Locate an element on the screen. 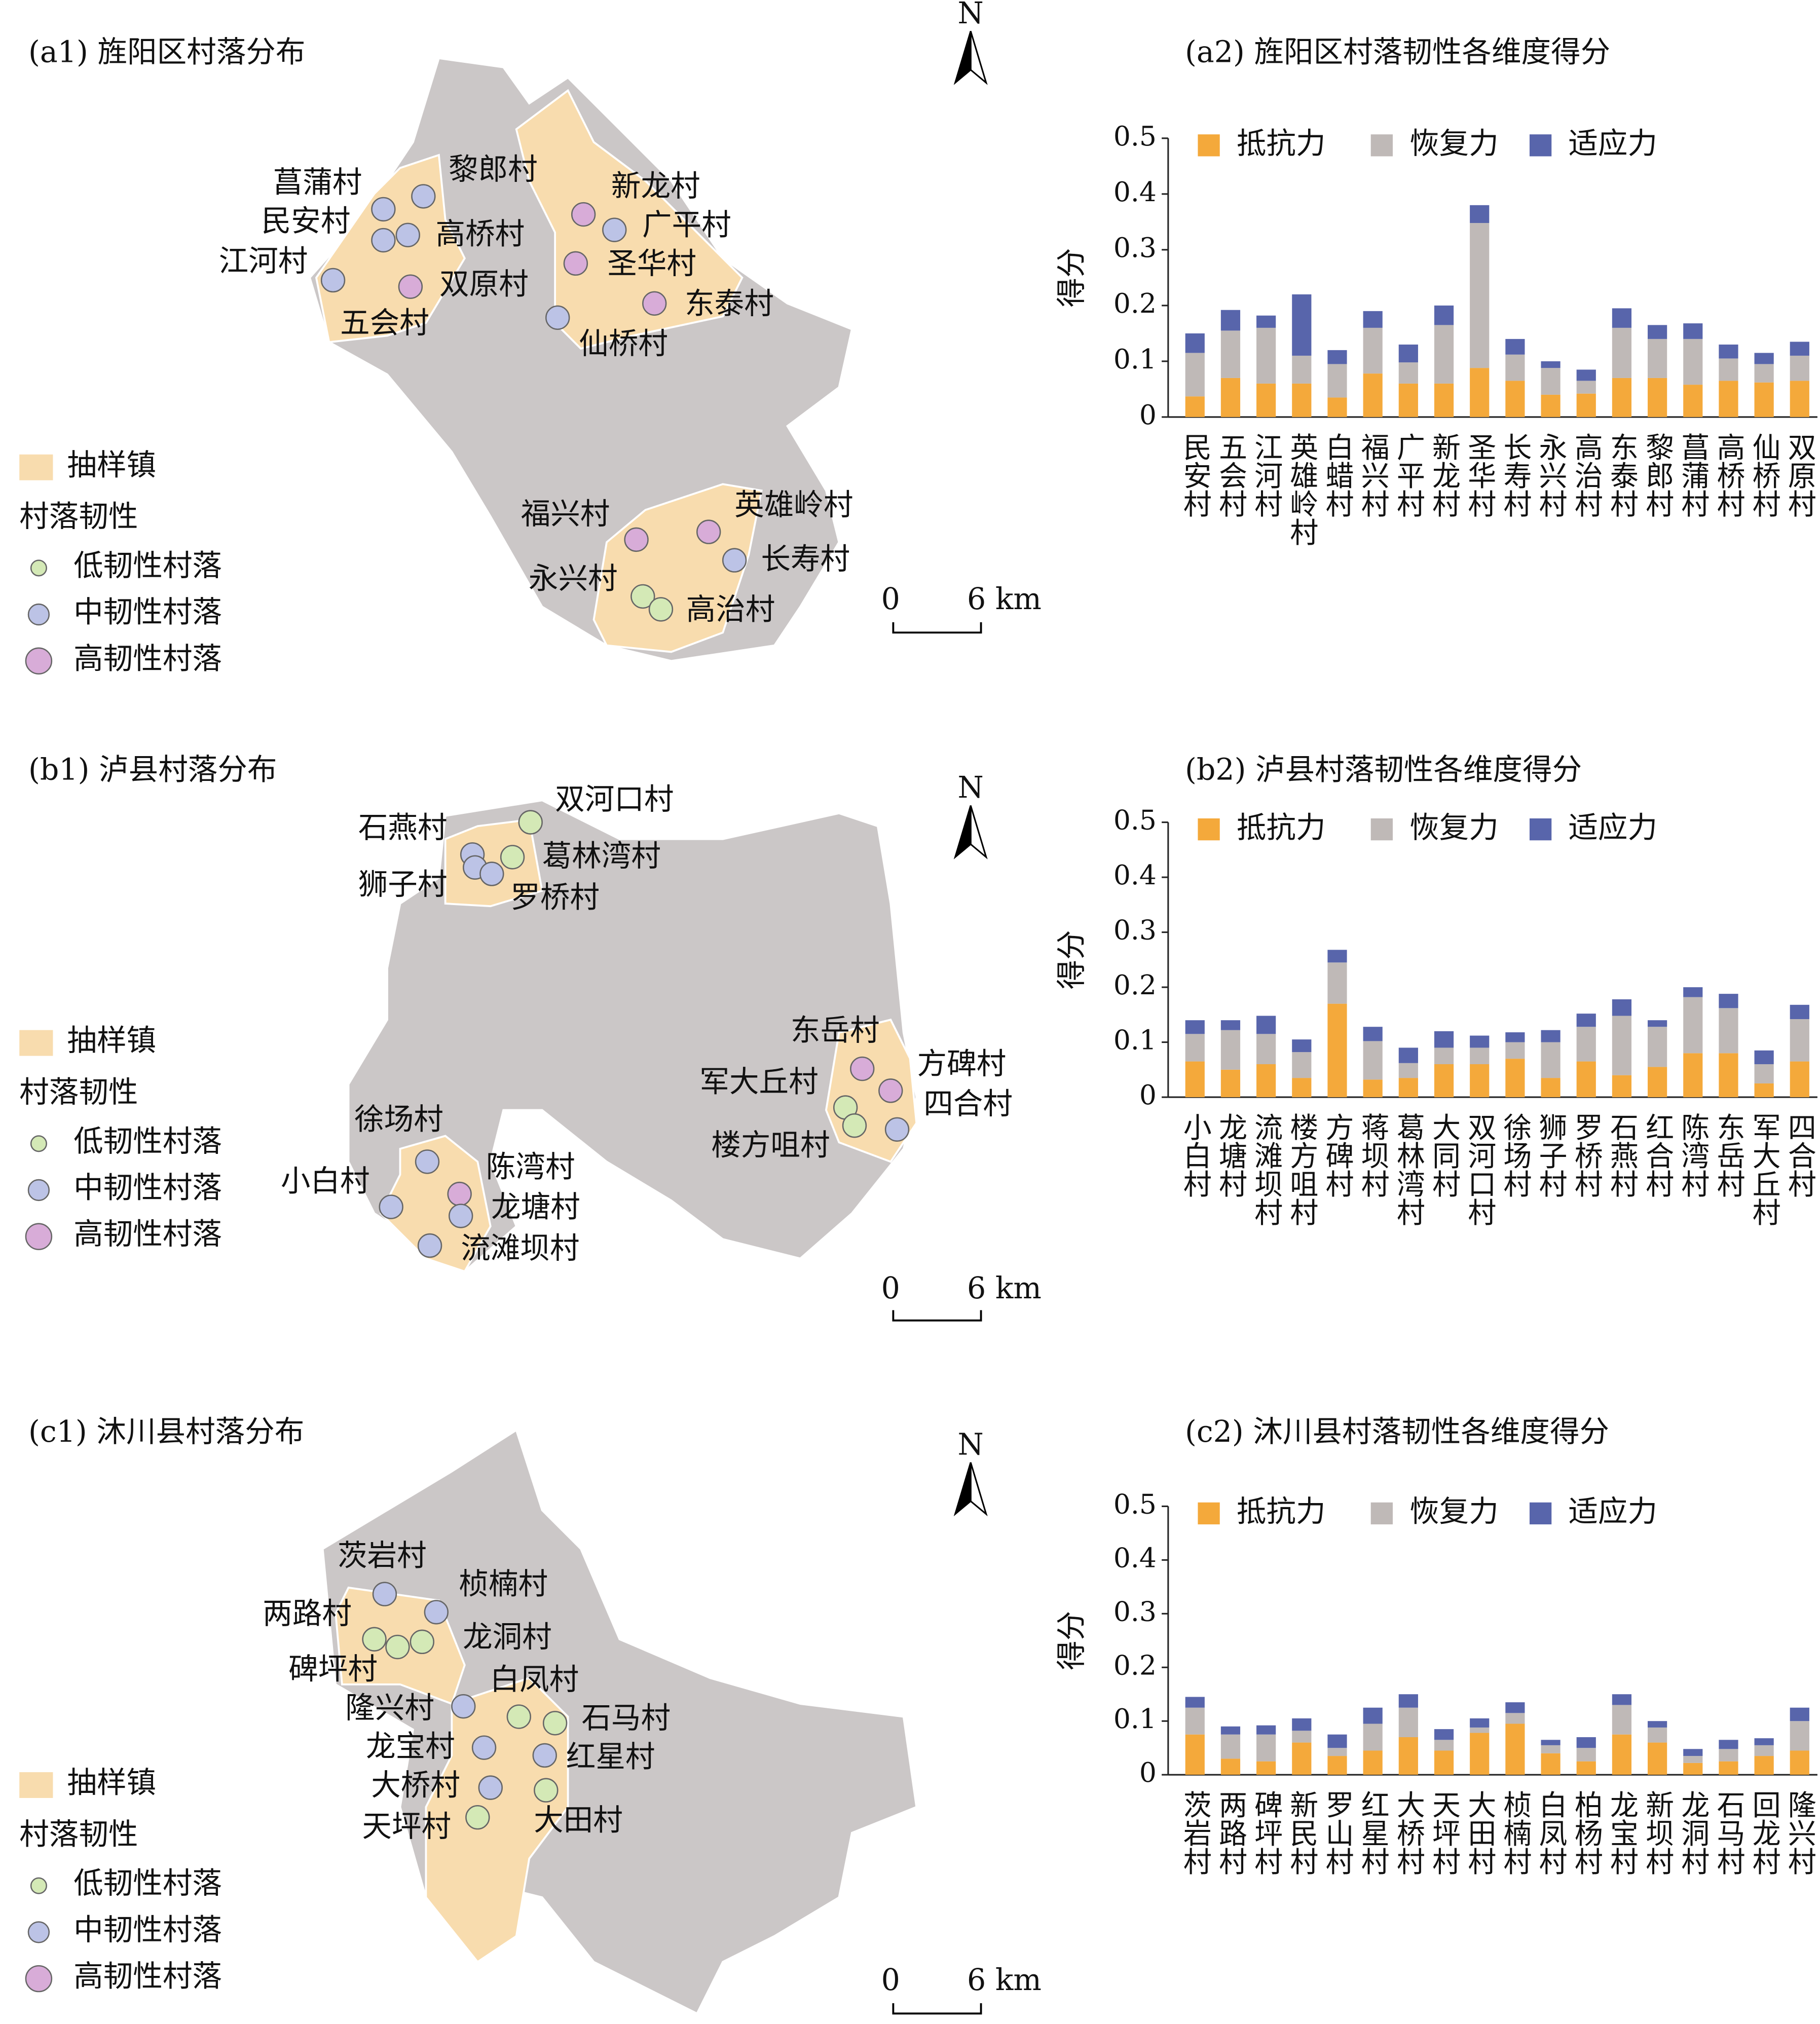  village-label: 狮子村 is located at coordinates (403, 884).